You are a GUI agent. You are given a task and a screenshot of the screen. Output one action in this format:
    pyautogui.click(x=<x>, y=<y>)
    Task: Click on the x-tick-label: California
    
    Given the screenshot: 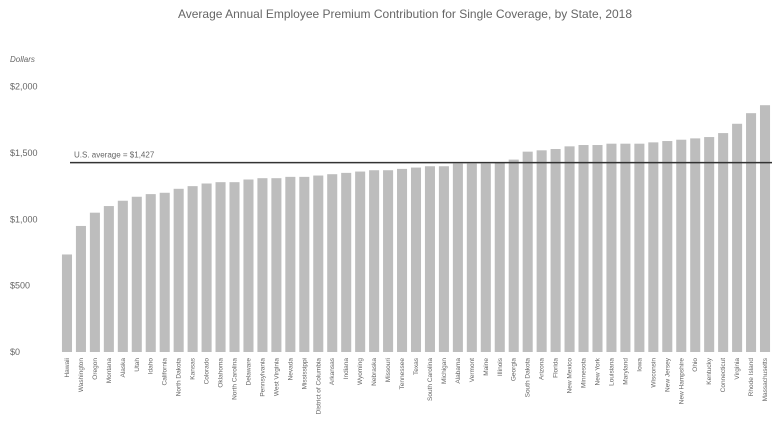 What is the action you would take?
    pyautogui.click(x=165, y=372)
    